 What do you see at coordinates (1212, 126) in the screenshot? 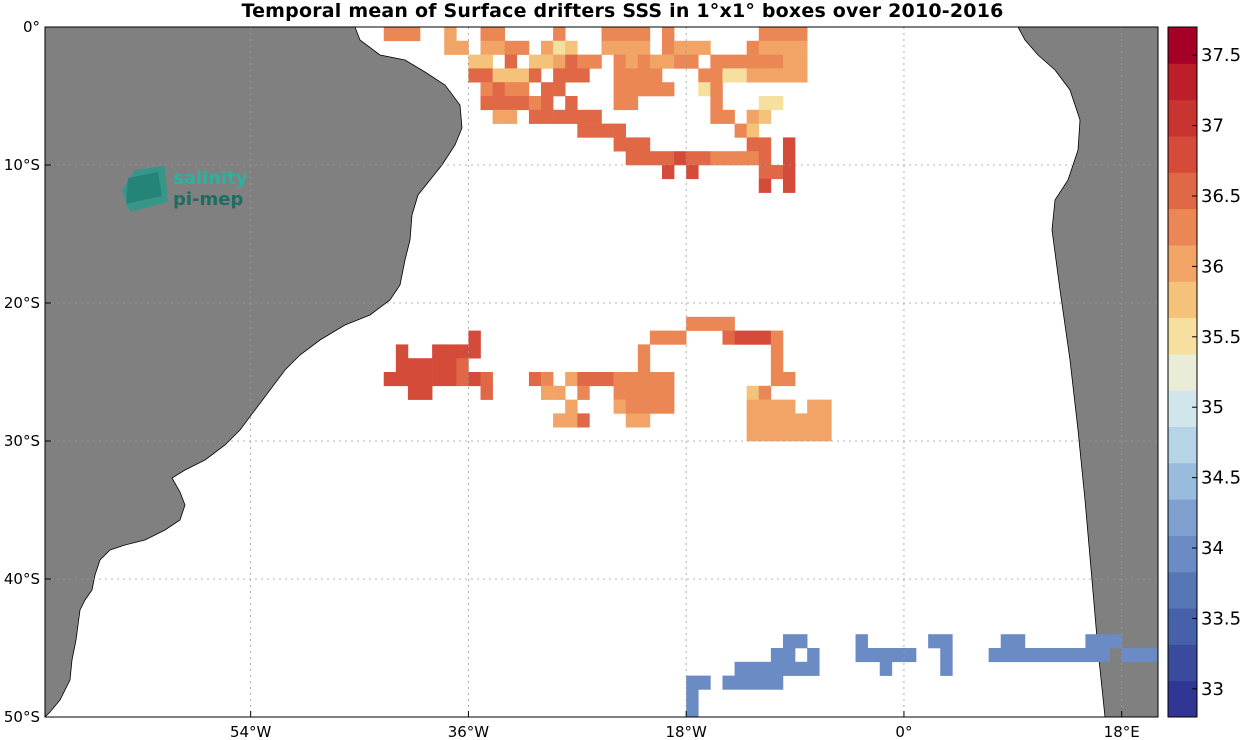
I see `colorbar-tick-label: 37` at bounding box center [1212, 126].